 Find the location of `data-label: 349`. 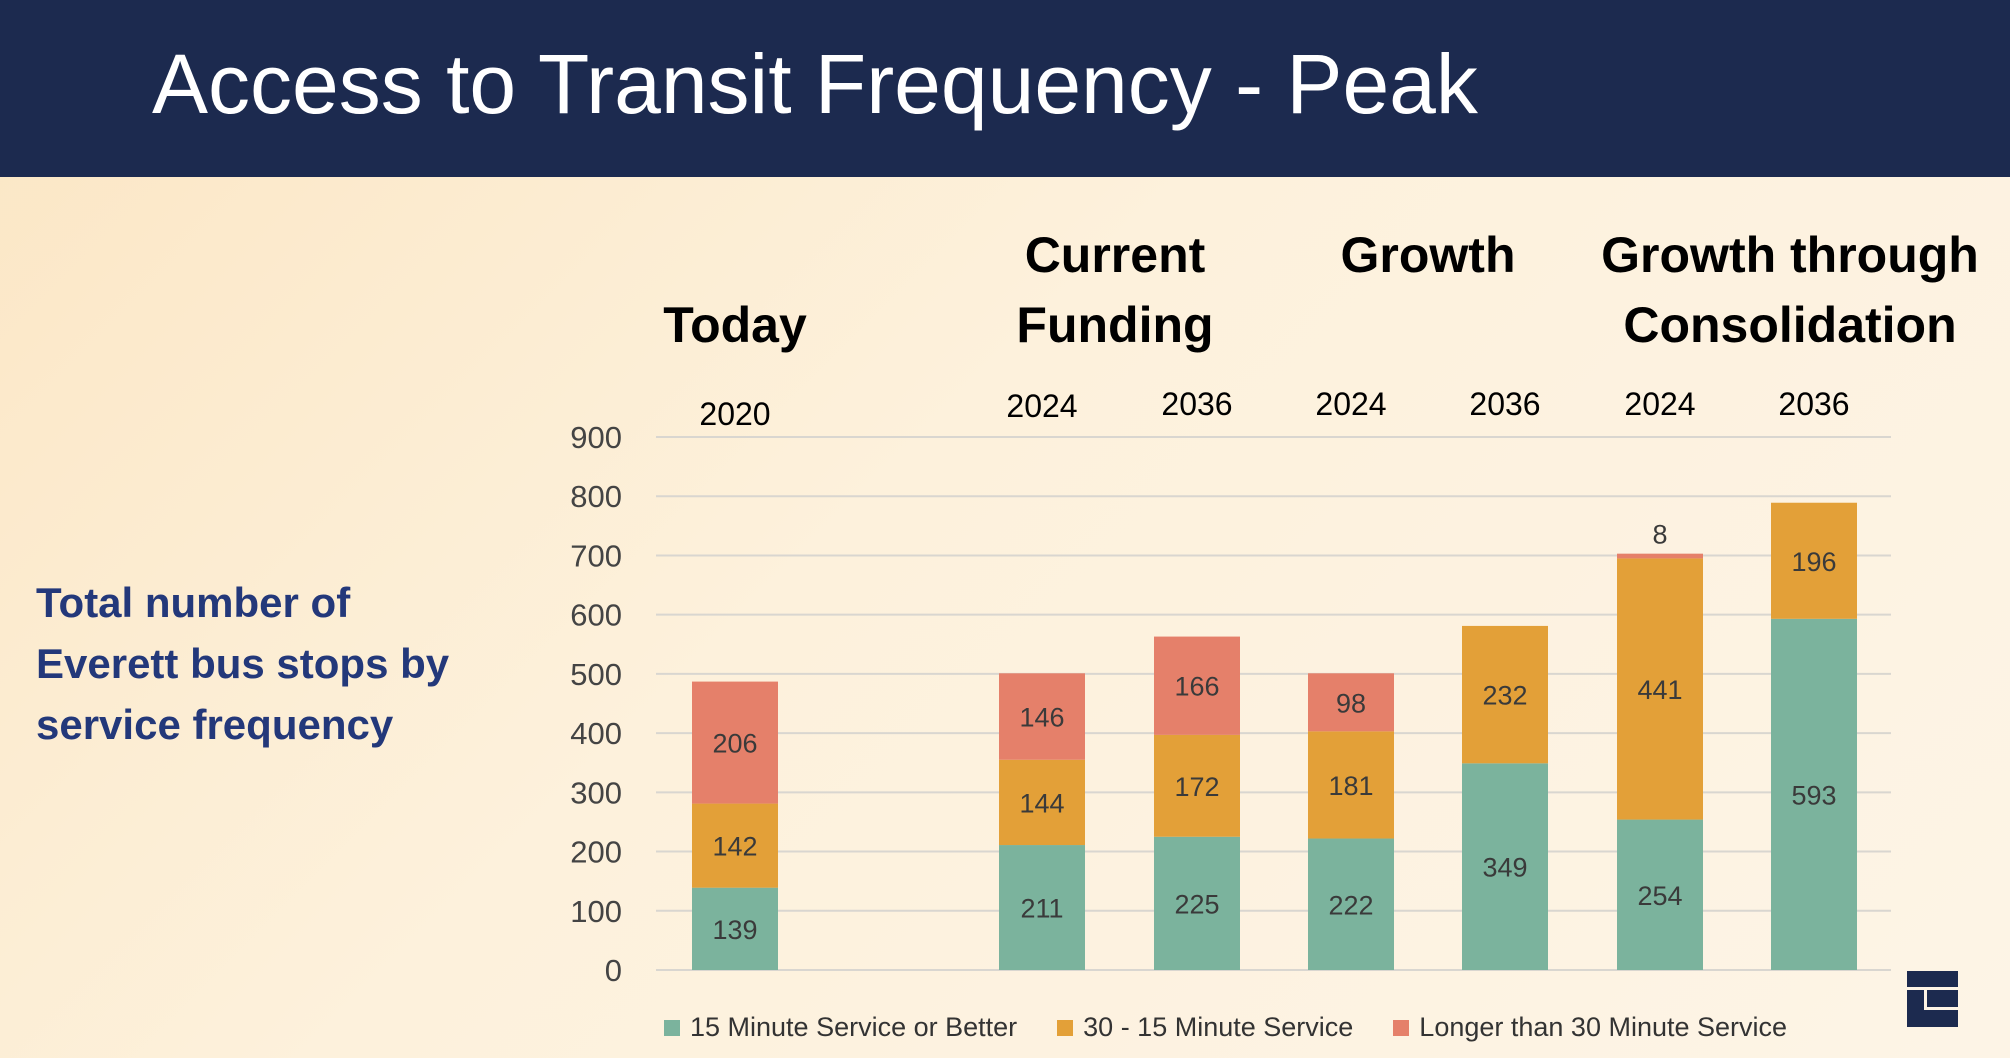

data-label: 349 is located at coordinates (1504, 868).